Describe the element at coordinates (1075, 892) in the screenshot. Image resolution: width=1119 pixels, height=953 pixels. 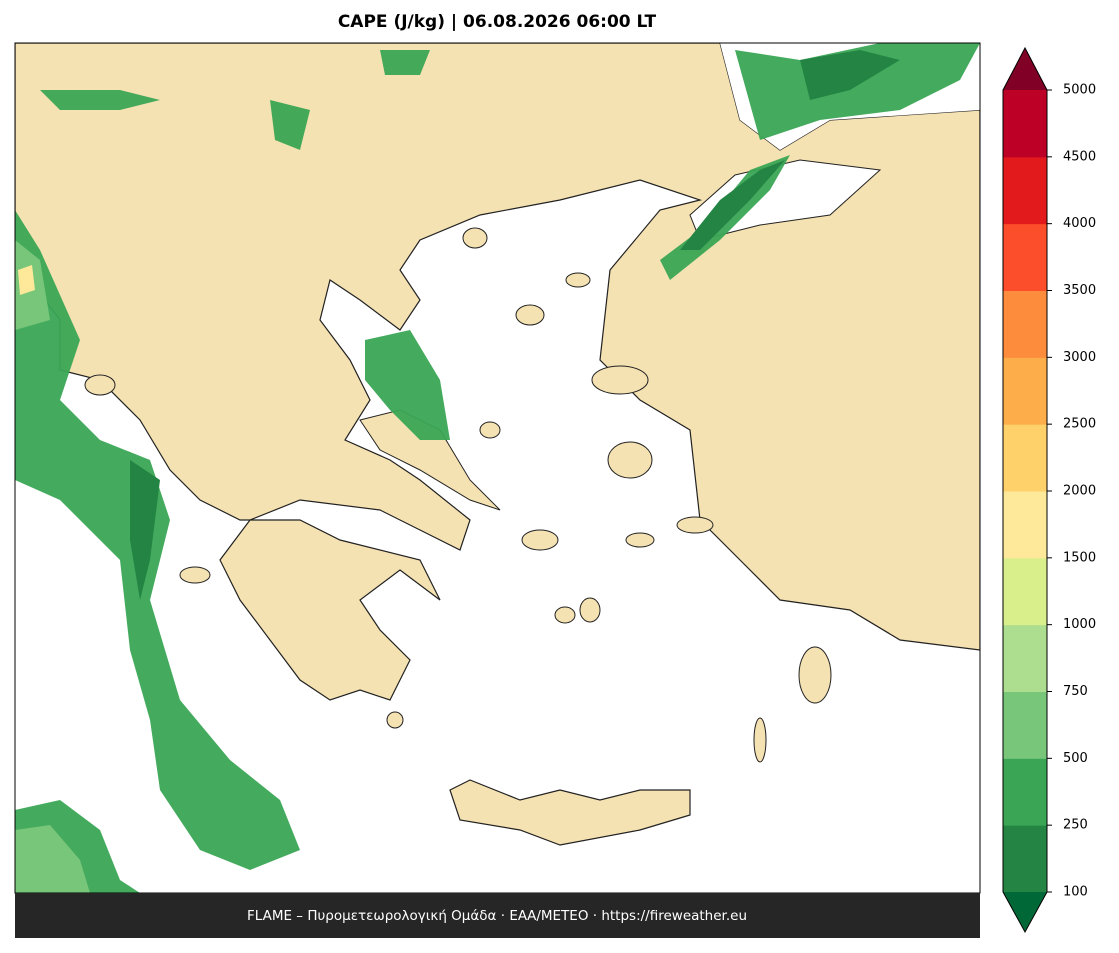
I see `colorbar-tick-label: 100` at that location.